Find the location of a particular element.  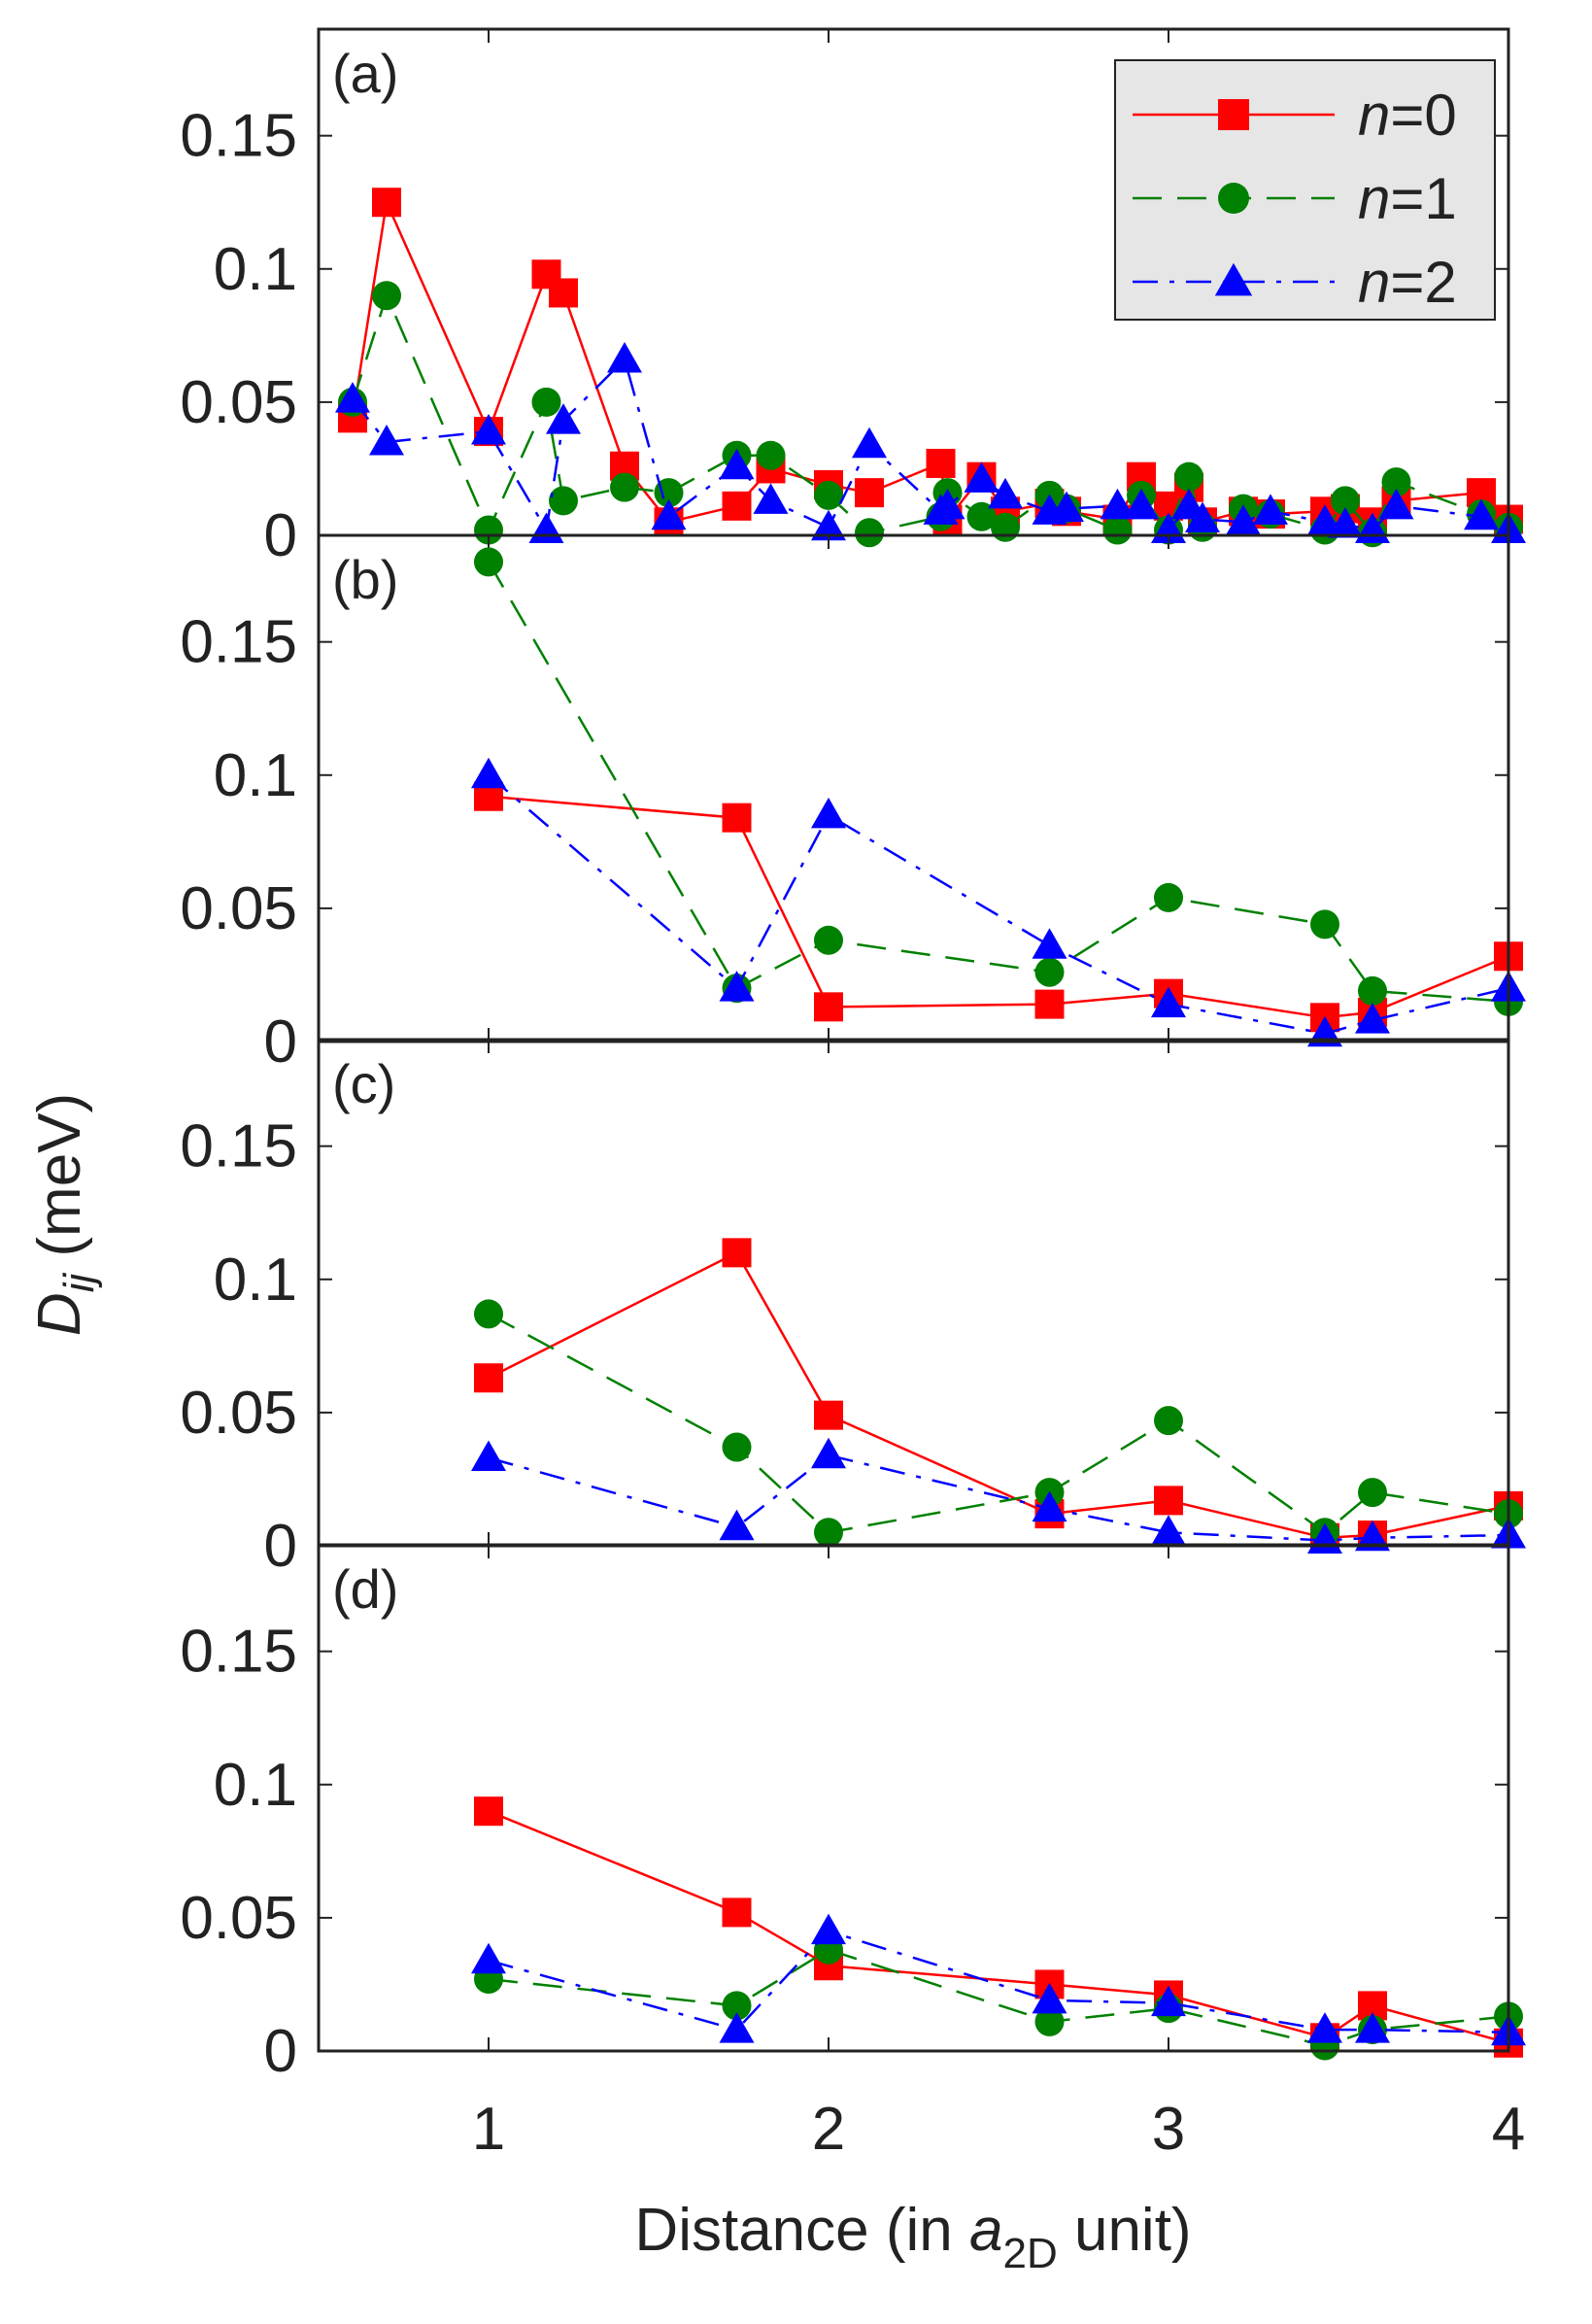

legend-label: n=0 is located at coordinates (1407, 116).